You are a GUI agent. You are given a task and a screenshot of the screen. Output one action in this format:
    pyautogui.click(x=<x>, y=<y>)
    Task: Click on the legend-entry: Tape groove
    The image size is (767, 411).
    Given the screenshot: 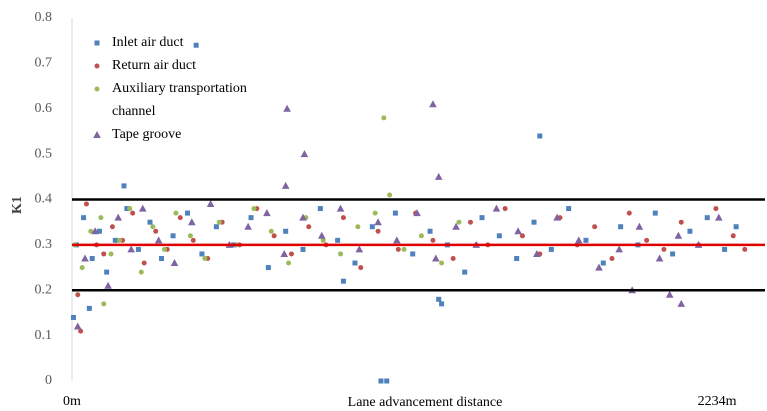 What is the action you would take?
    pyautogui.click(x=182, y=134)
    